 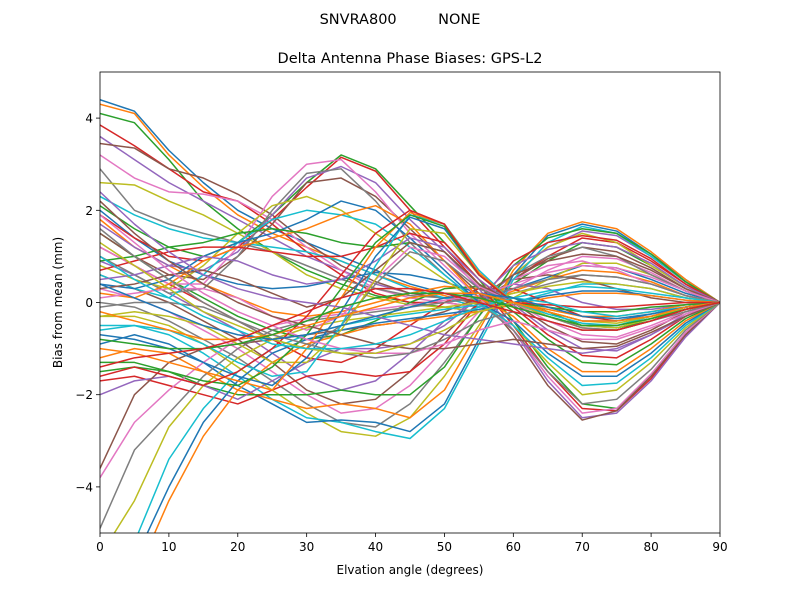 I want to click on x-tick-label: 90, so click(x=719, y=547).